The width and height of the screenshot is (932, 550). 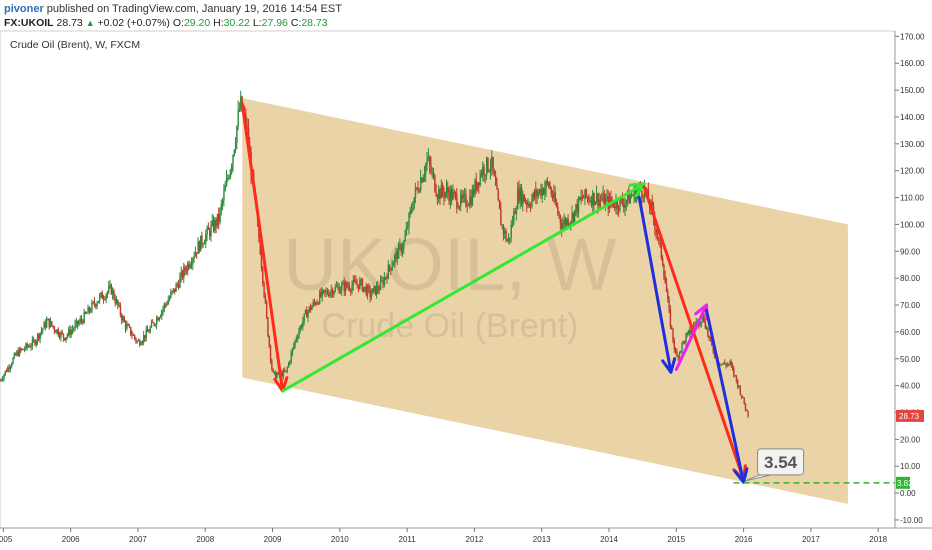 I want to click on x-tick-label: 2009, so click(x=273, y=539).